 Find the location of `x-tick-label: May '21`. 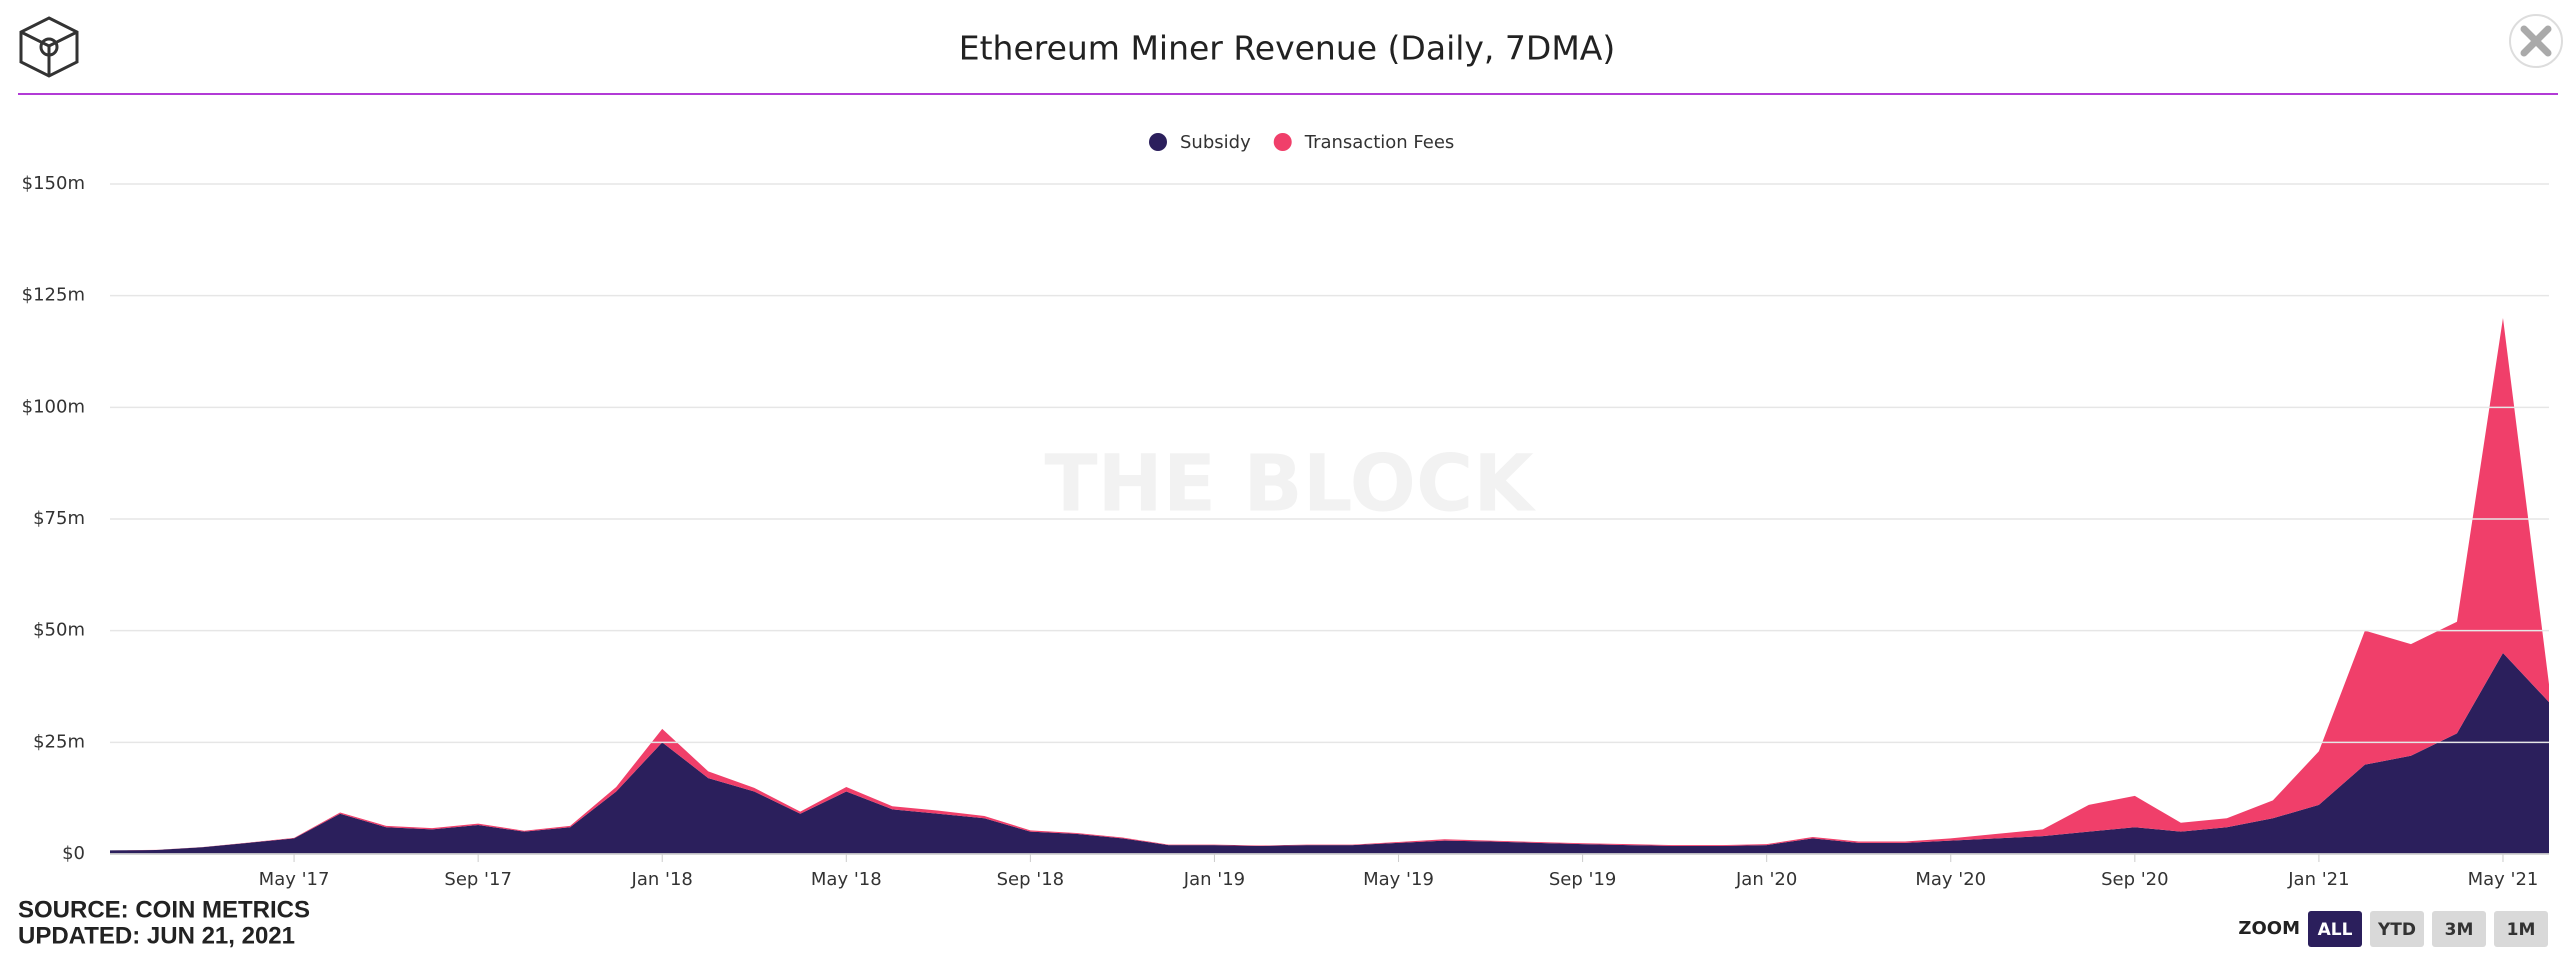

x-tick-label: May '21 is located at coordinates (2503, 879).